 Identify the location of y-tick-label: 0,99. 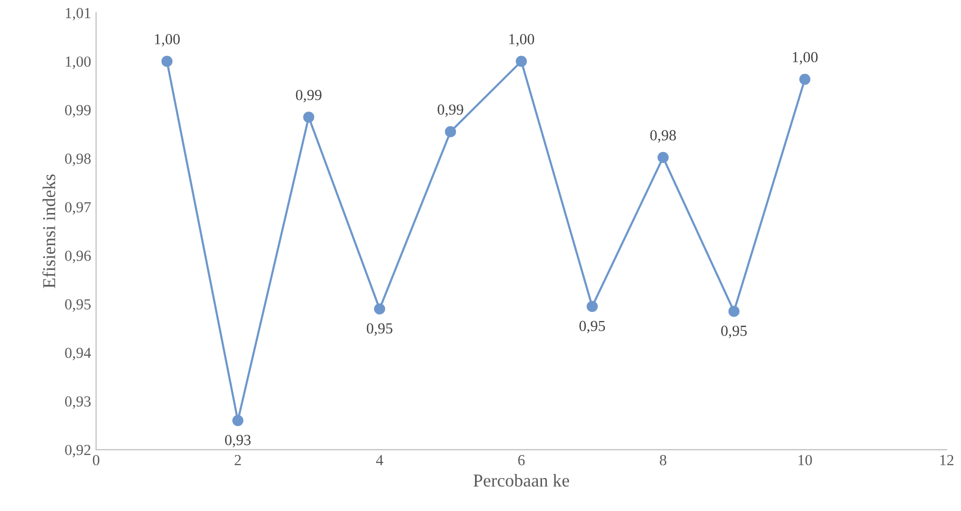
(78, 111).